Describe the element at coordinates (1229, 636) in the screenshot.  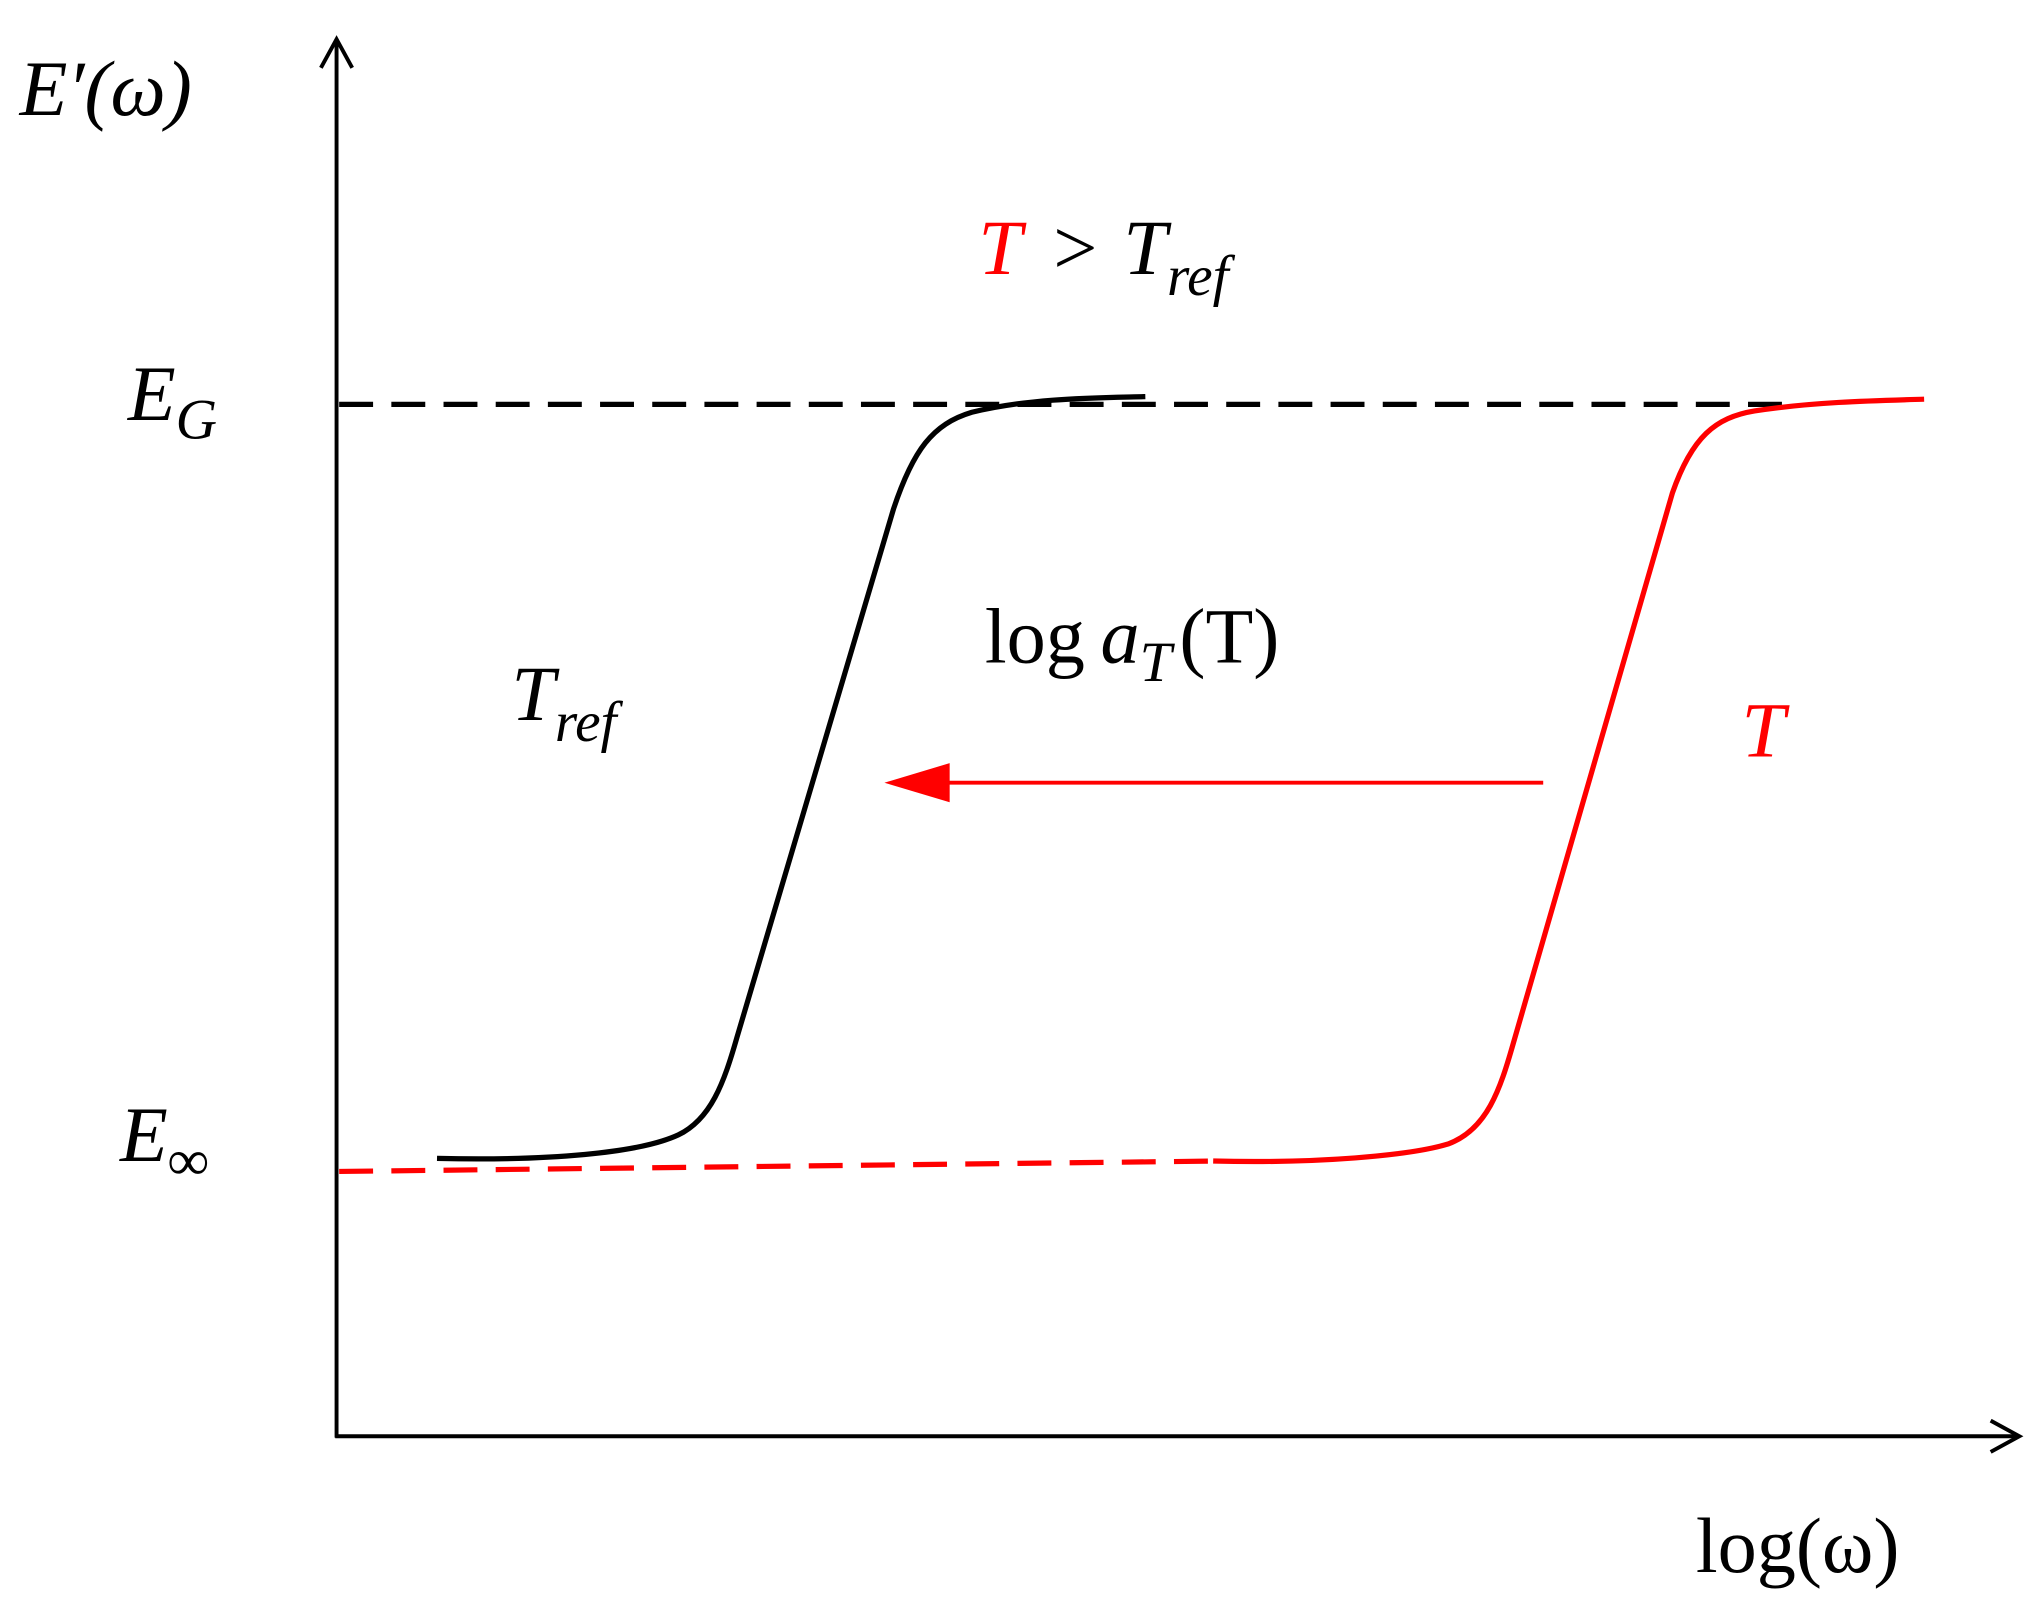
I see `argument: (T)` at that location.